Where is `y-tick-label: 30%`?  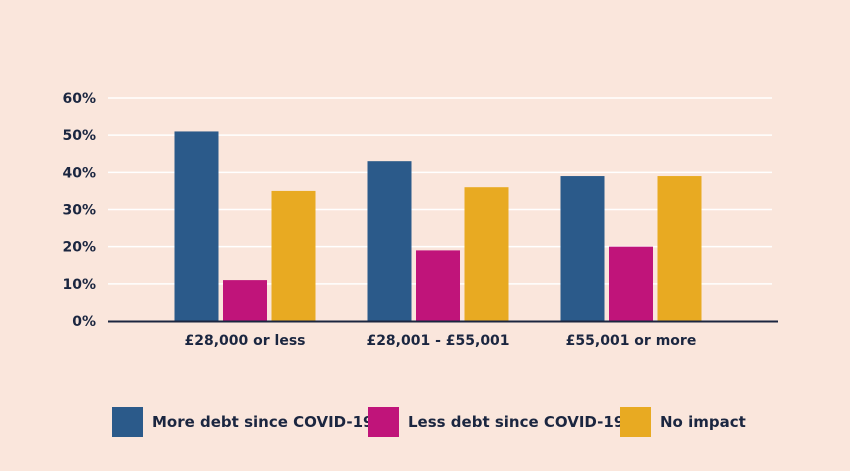 y-tick-label: 30% is located at coordinates (79, 211).